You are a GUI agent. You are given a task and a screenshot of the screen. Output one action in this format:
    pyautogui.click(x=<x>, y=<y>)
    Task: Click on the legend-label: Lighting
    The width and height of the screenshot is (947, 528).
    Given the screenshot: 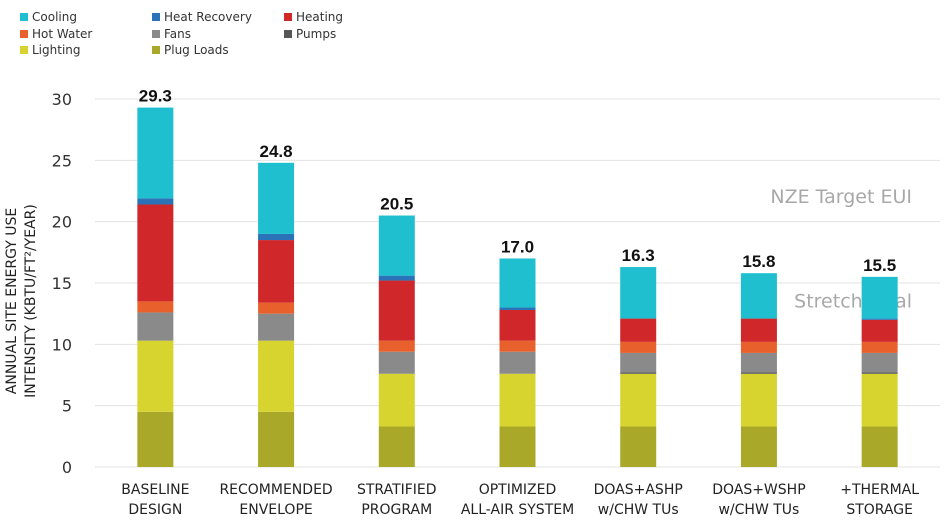 What is the action you would take?
    pyautogui.click(x=56, y=50)
    